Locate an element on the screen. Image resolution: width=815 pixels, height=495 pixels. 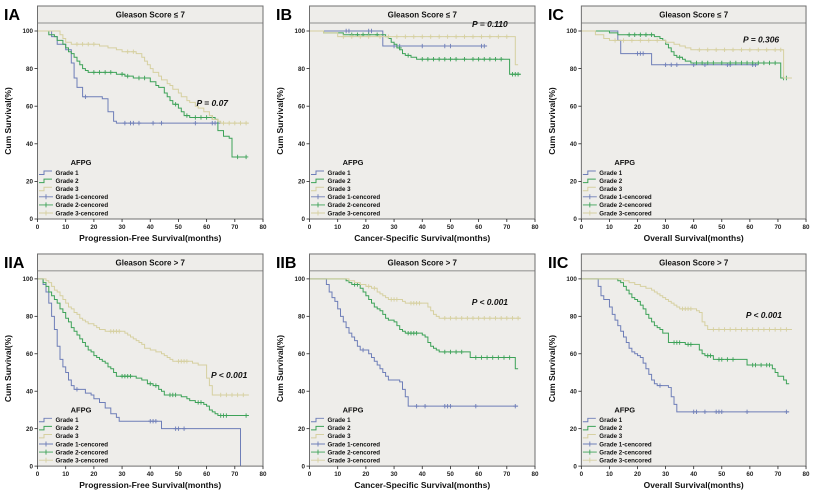
plot-area is located at coordinates (422, 112).